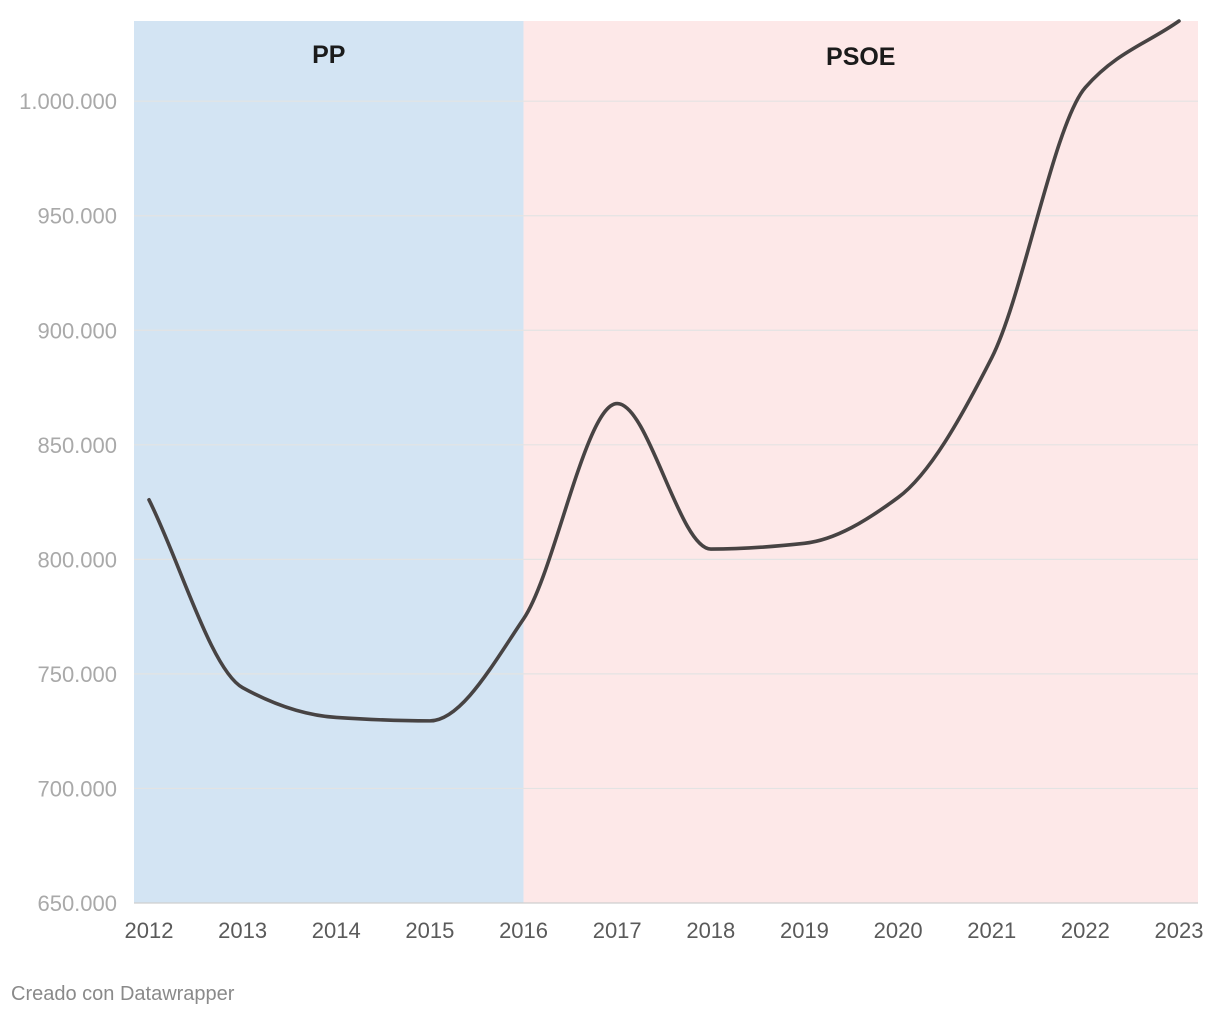 The width and height of the screenshot is (1220, 1020). Describe the element at coordinates (123, 994) in the screenshot. I see `datawrapper-credit: Creado con Datawrapper` at that location.